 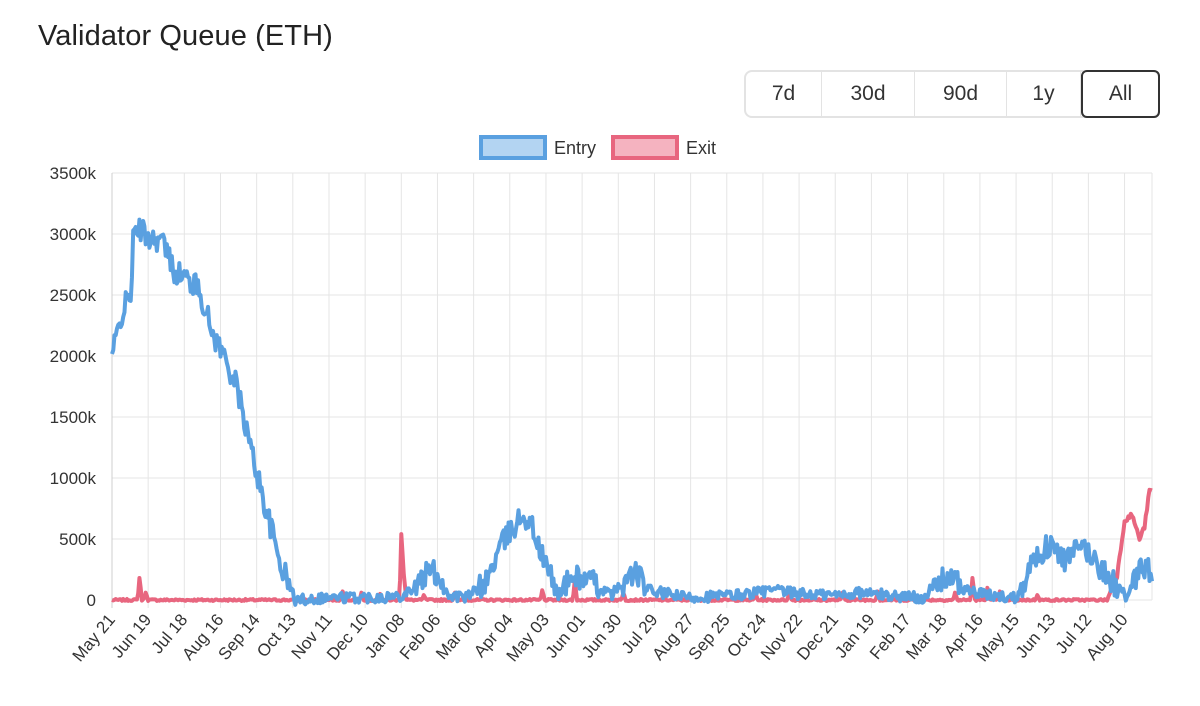 What do you see at coordinates (1035, 635) in the screenshot?
I see `x-tick-label: Jun 13` at bounding box center [1035, 635].